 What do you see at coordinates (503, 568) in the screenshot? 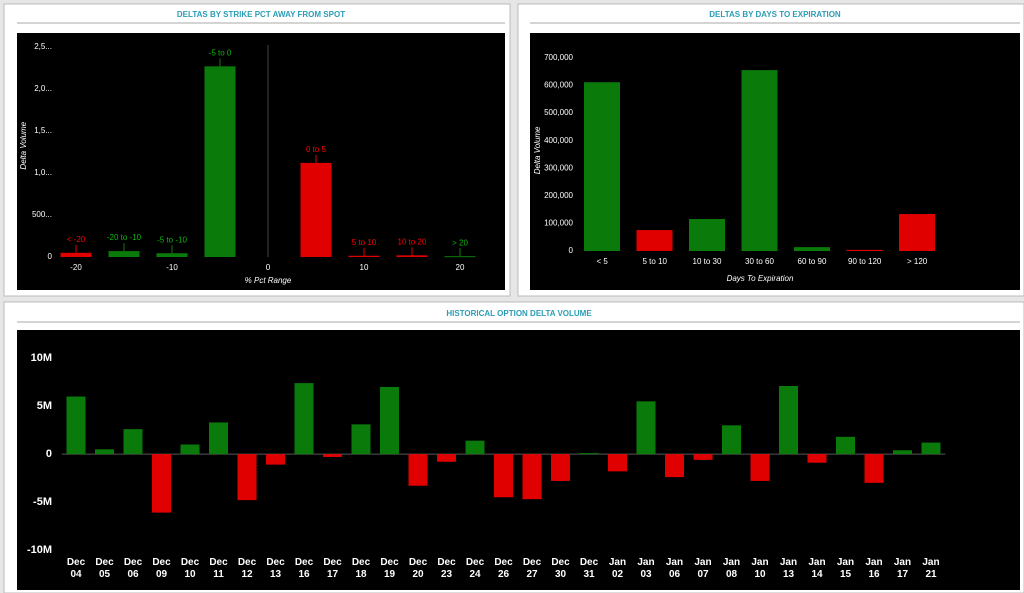
I see `x-tick-label: Dec 26` at bounding box center [503, 568].